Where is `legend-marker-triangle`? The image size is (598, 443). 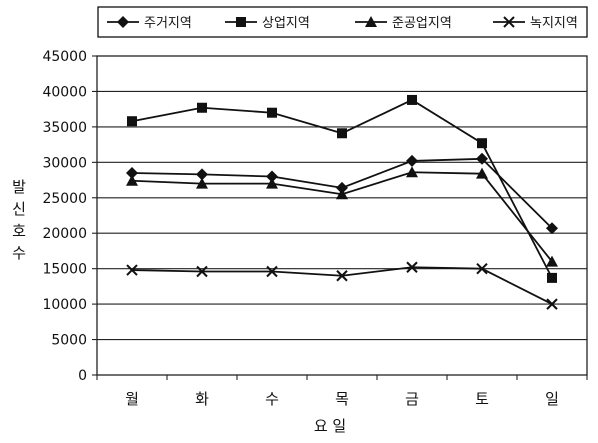
legend-marker-triangle is located at coordinates (371, 21).